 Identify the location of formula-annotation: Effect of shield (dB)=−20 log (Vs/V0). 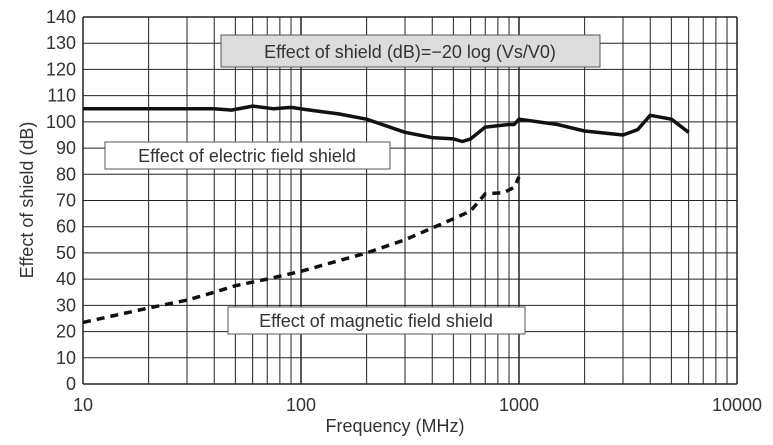
(410, 51).